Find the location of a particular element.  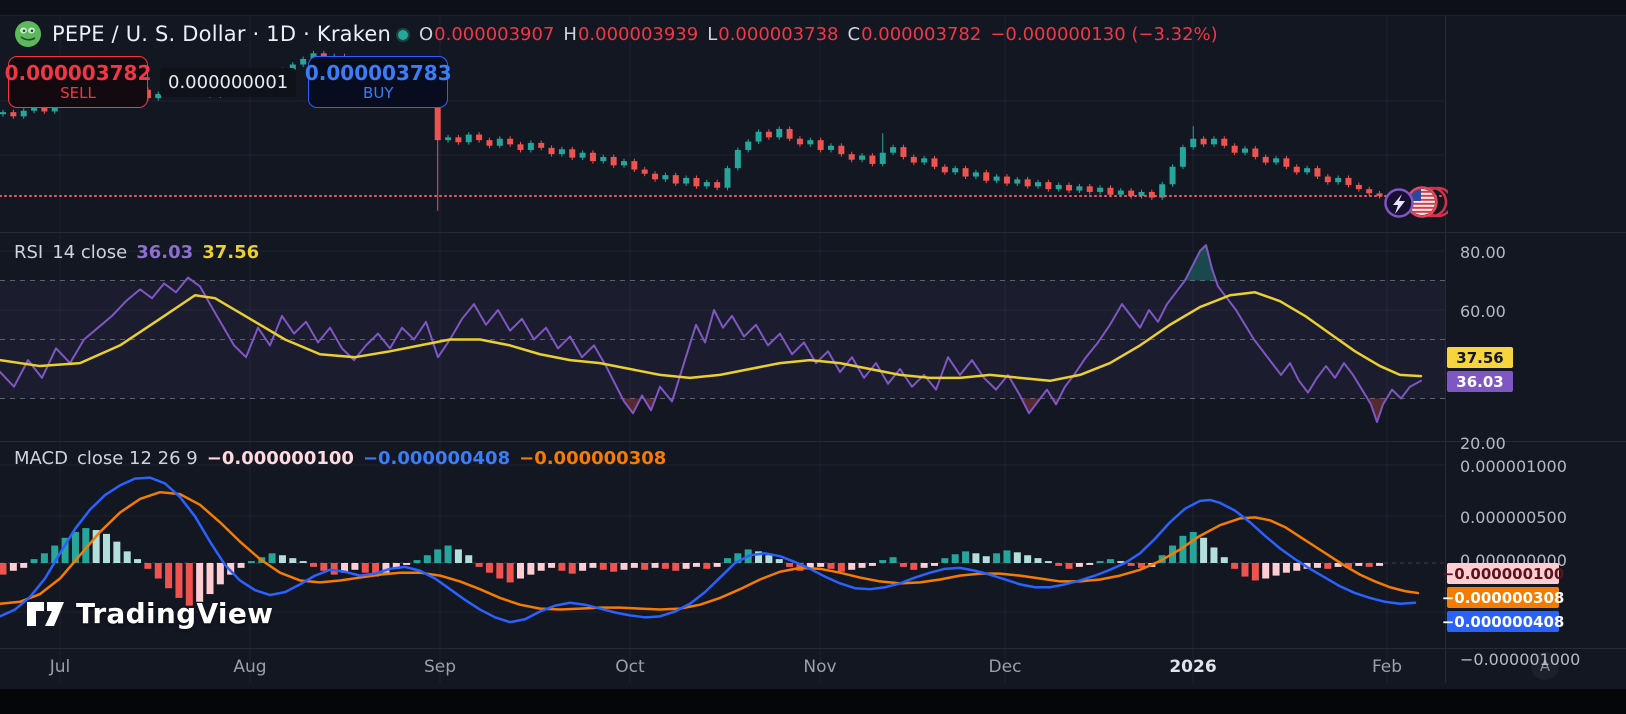

pair-logo-cluster is located at coordinates (1418, 204).